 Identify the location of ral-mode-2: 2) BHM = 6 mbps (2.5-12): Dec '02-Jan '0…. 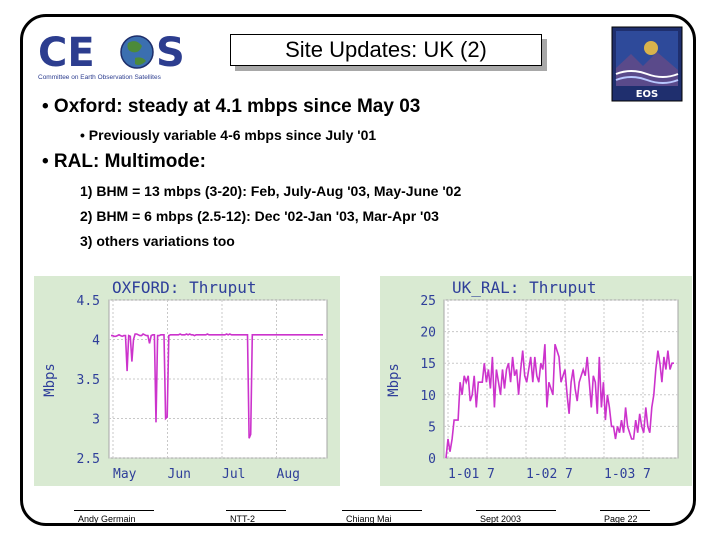
(259, 216).